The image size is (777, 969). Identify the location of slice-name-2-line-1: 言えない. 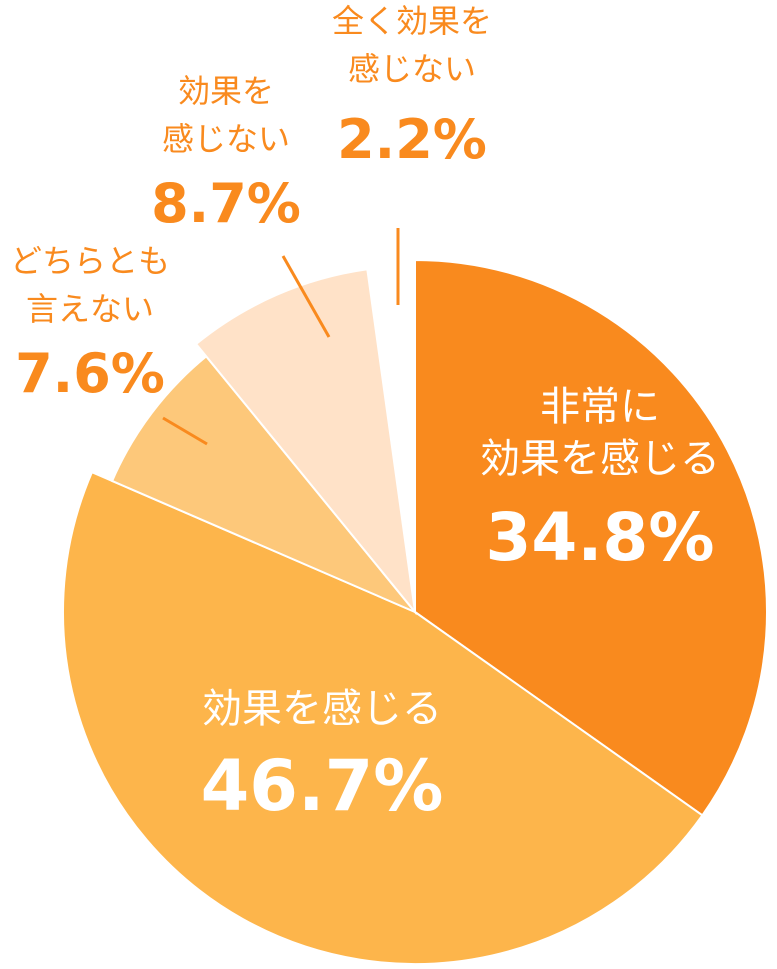
(90, 309).